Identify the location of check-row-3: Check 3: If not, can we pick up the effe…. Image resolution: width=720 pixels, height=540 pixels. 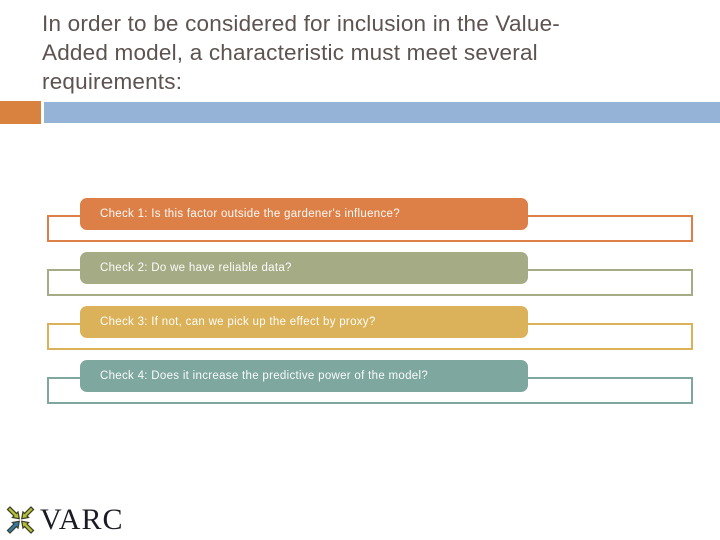
(360, 329).